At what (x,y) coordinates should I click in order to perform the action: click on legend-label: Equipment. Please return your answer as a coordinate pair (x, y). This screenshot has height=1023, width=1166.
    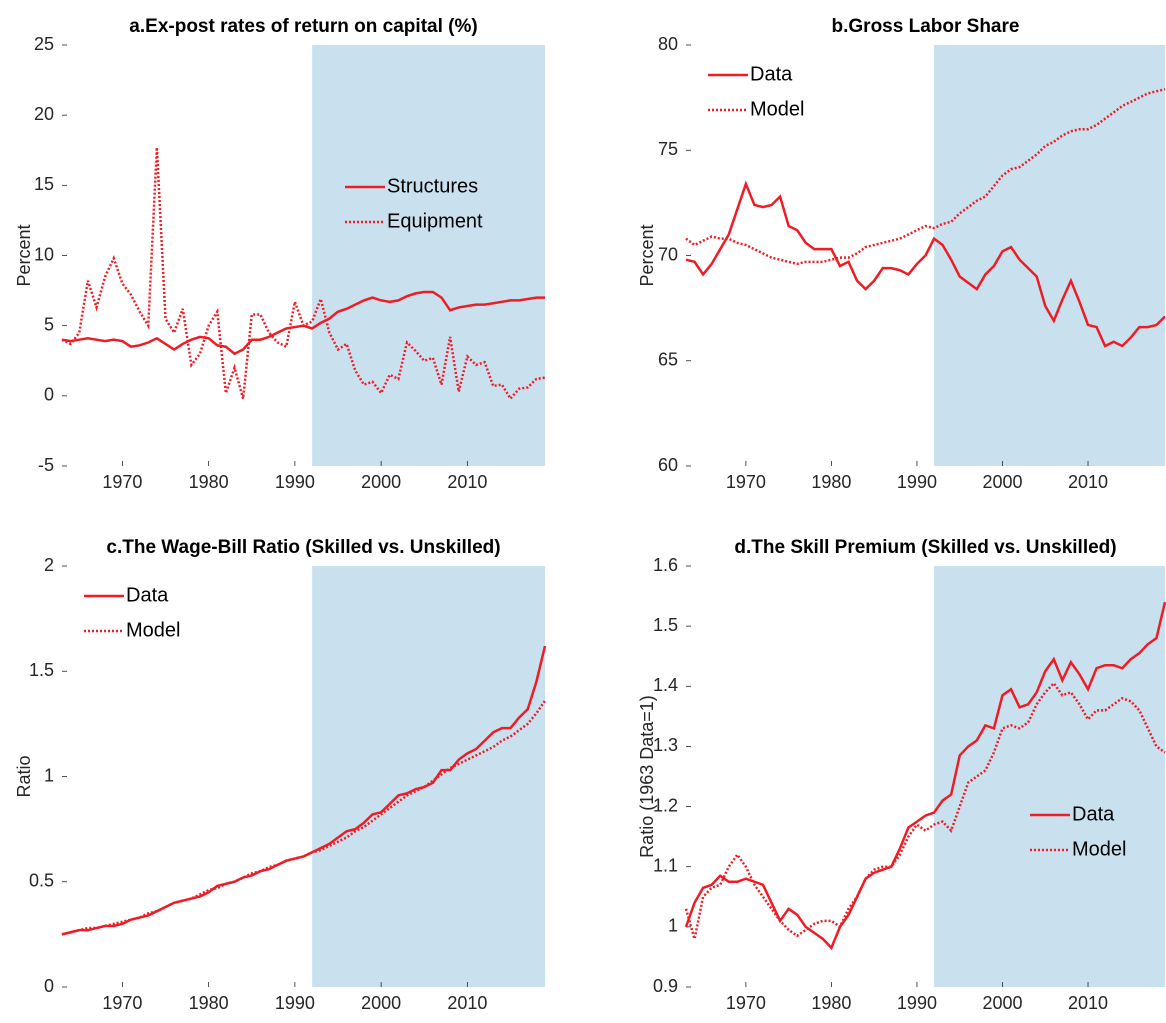
    Looking at the image, I should click on (435, 221).